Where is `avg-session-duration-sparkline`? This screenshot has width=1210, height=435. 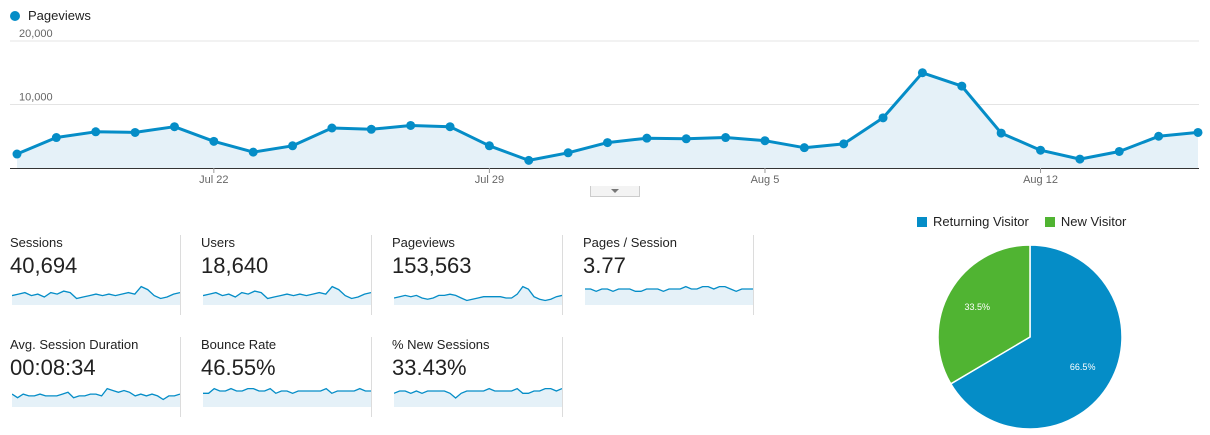 avg-session-duration-sparkline is located at coordinates (96, 397).